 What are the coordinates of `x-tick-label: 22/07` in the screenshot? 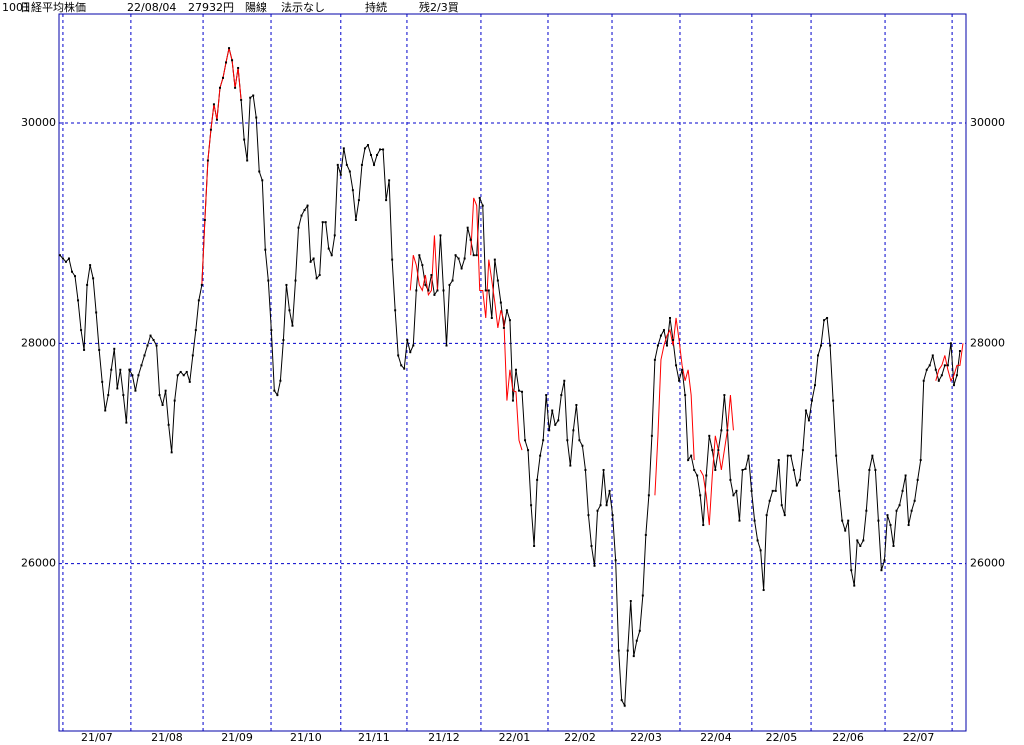 It's located at (919, 737).